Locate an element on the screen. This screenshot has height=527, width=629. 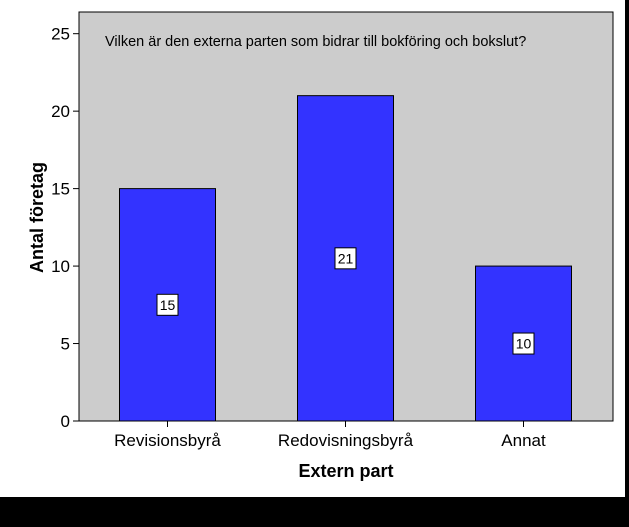
x-axis: Revisionsbyrå Redovisningsbyrå Annat is located at coordinates (330, 435).